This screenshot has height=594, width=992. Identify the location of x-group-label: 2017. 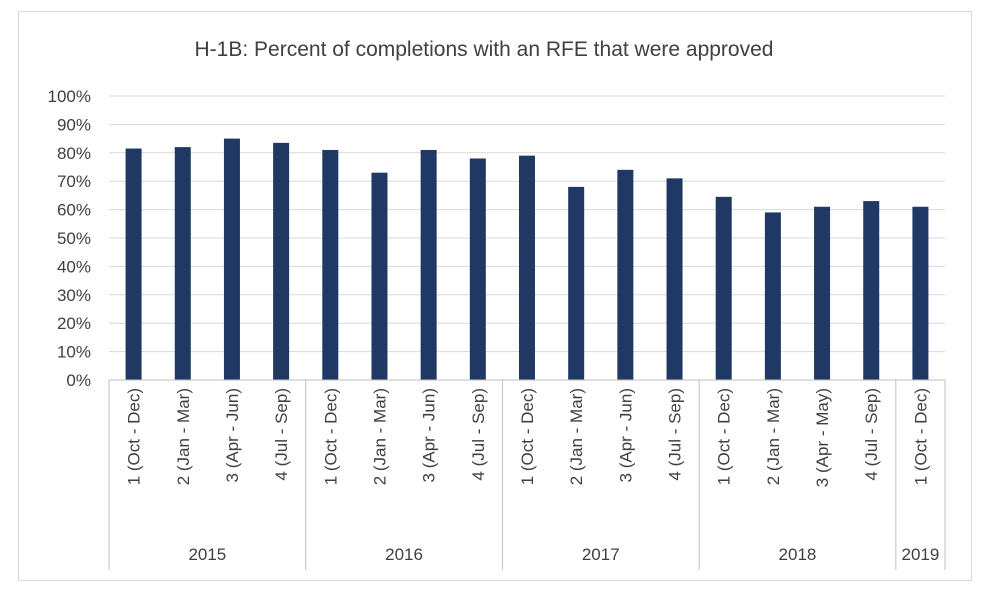
(601, 554).